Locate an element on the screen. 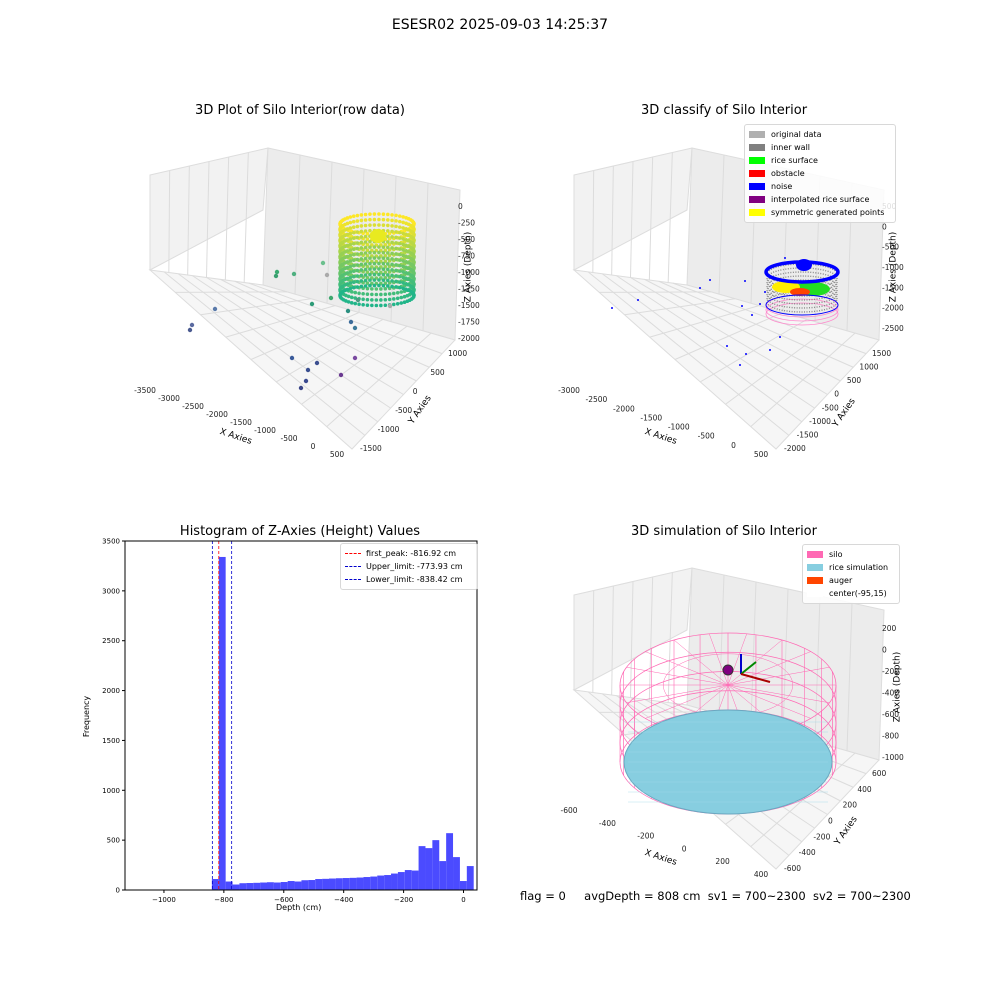  z-tick-label: -200 is located at coordinates (890, 671).